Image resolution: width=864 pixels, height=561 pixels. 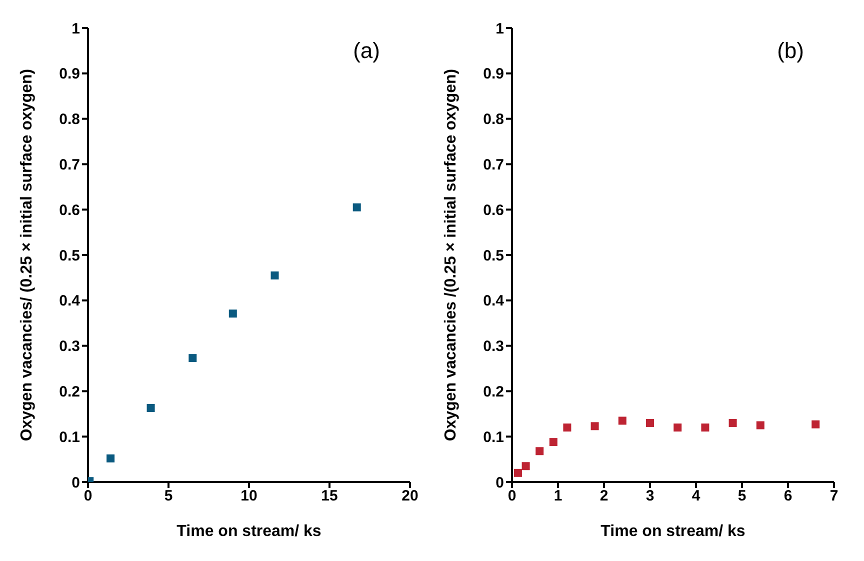 I want to click on x-tick-label: 7, so click(x=834, y=496).